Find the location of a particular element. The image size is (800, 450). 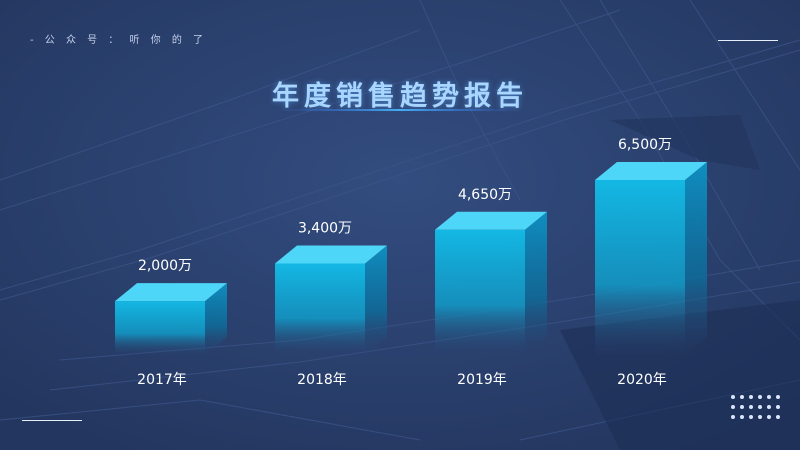

bar-side-2018年 is located at coordinates (376, 300).